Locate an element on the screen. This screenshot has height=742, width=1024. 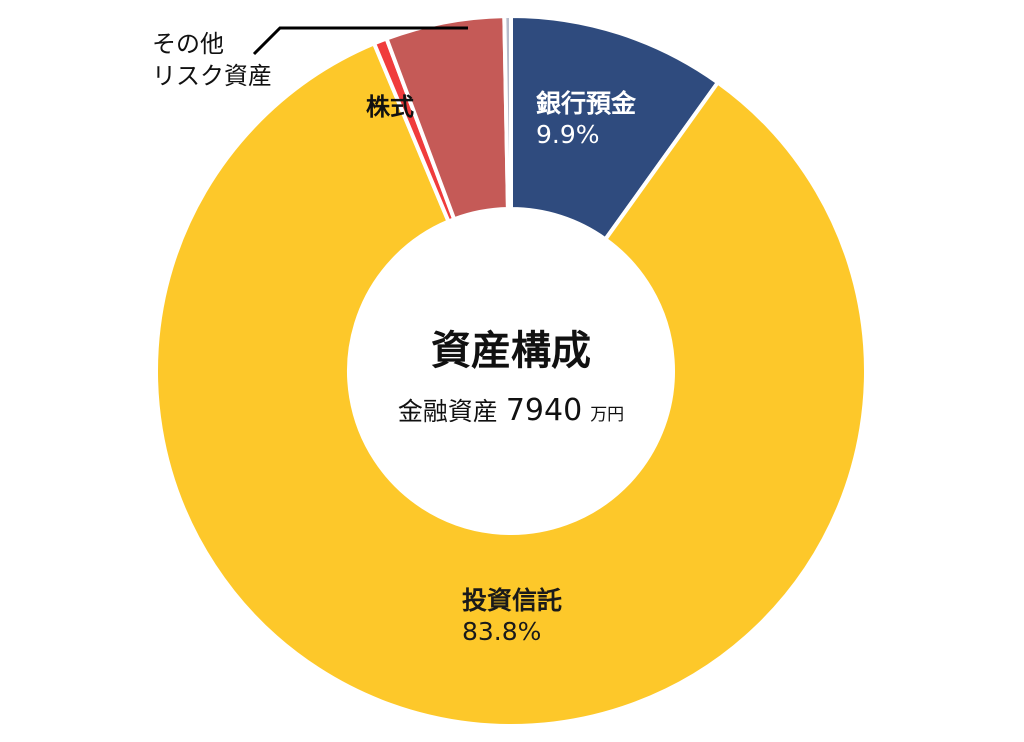
slice-label-other-risk-assets: その他 リスク資産 is located at coordinates (212, 60).